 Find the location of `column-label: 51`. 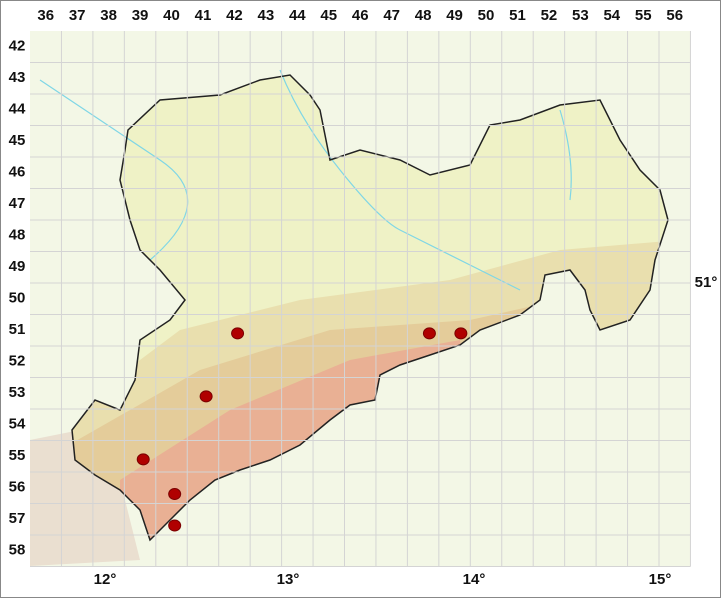

column-label: 51 is located at coordinates (517, 15).